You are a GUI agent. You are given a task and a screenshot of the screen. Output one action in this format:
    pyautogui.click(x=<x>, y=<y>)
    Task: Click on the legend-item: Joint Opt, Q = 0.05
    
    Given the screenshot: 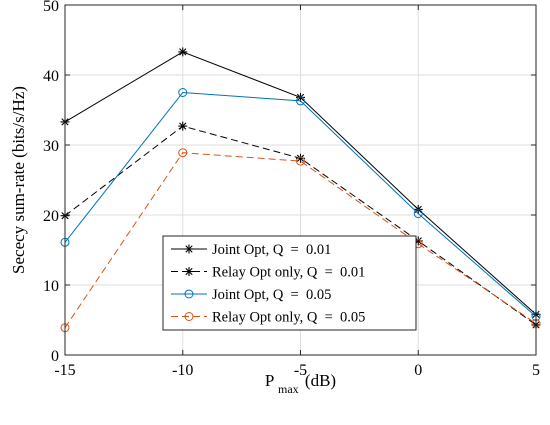 What is the action you would take?
    pyautogui.click(x=251, y=295)
    